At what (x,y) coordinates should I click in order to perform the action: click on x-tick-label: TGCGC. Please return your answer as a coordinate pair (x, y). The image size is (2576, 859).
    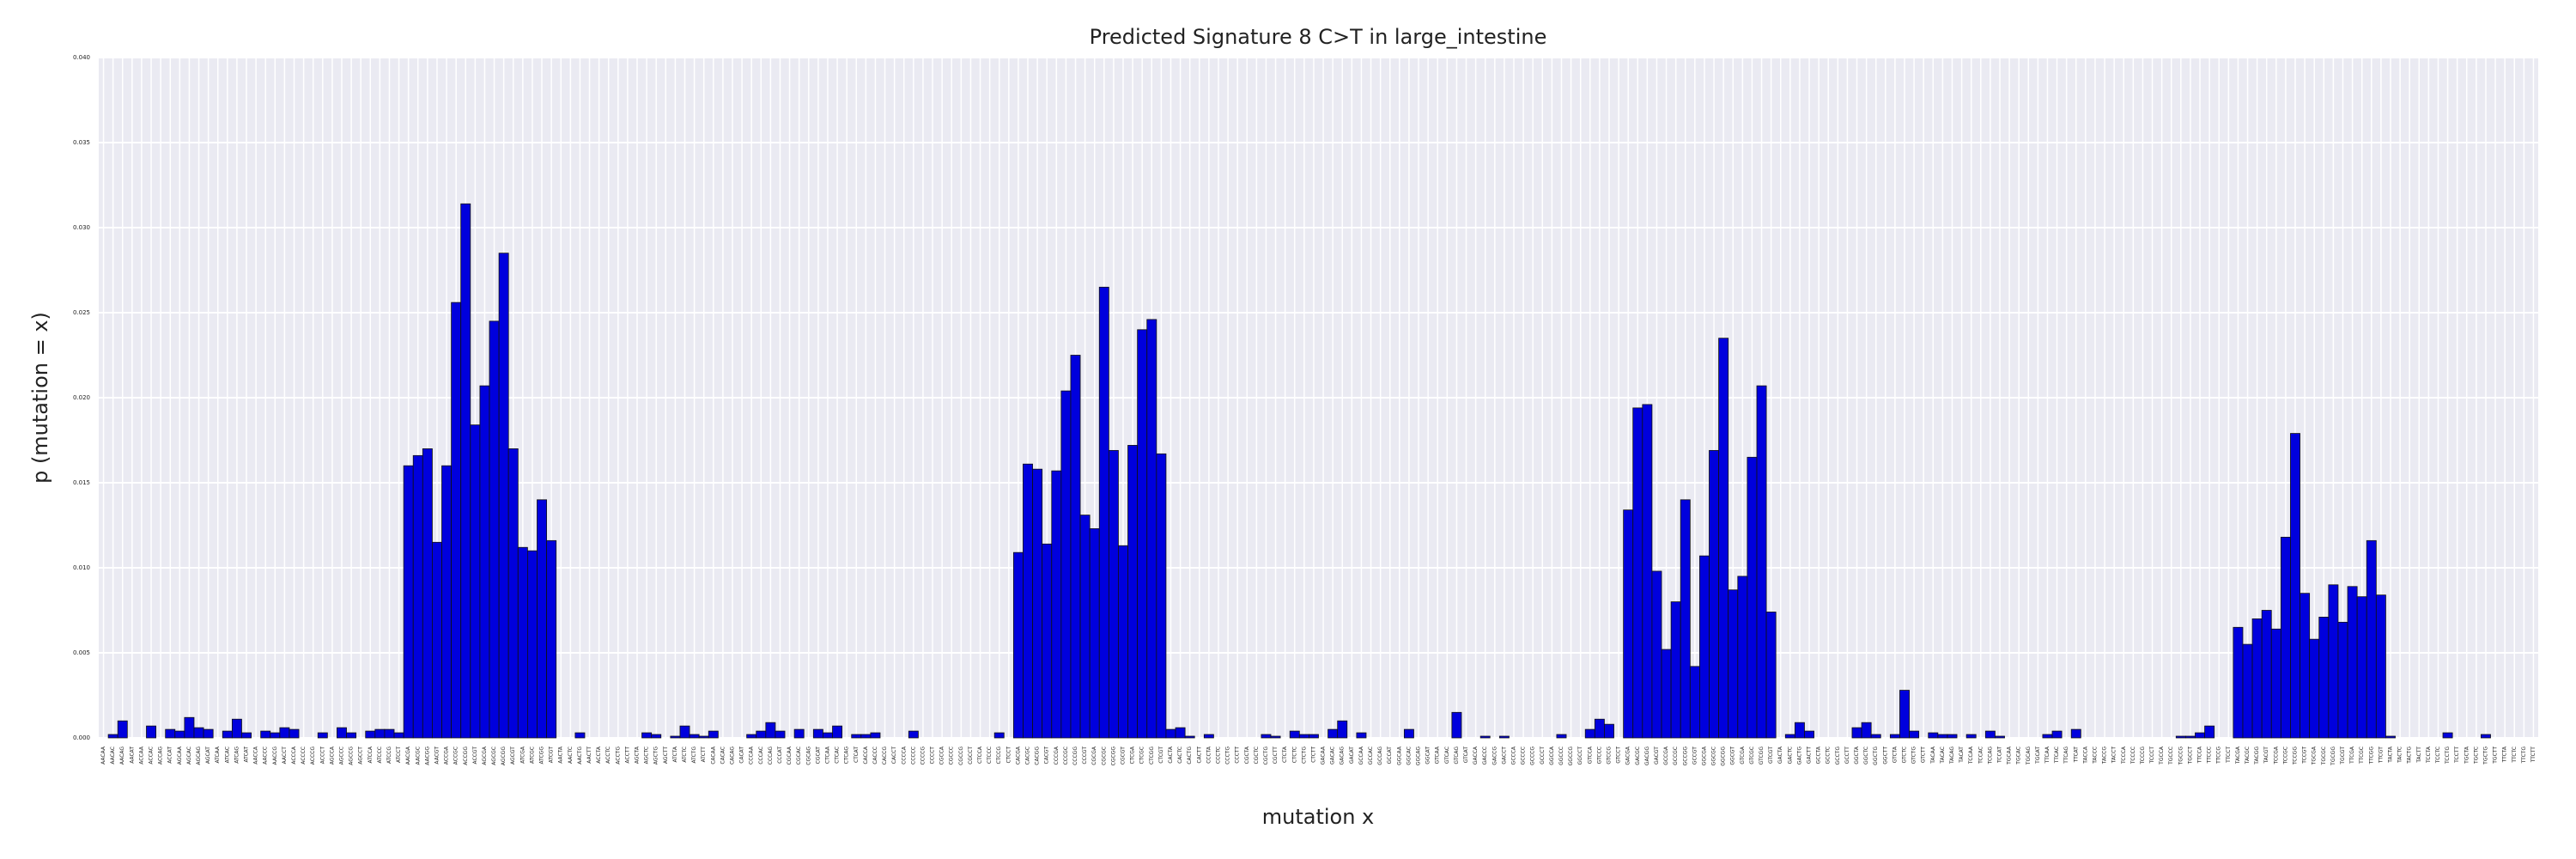
    Looking at the image, I should click on (2324, 755).